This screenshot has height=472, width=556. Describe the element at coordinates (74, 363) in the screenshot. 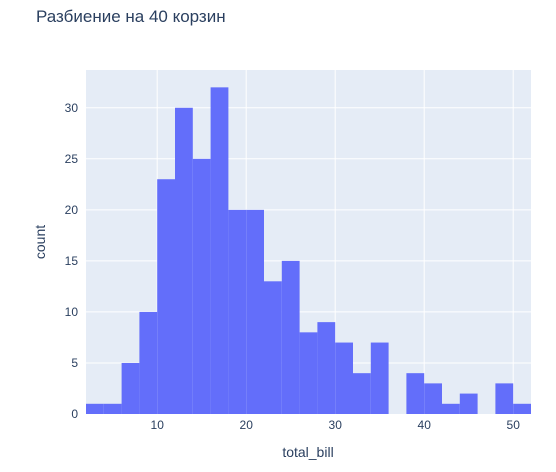

I see `y-tick-label: 5` at that location.